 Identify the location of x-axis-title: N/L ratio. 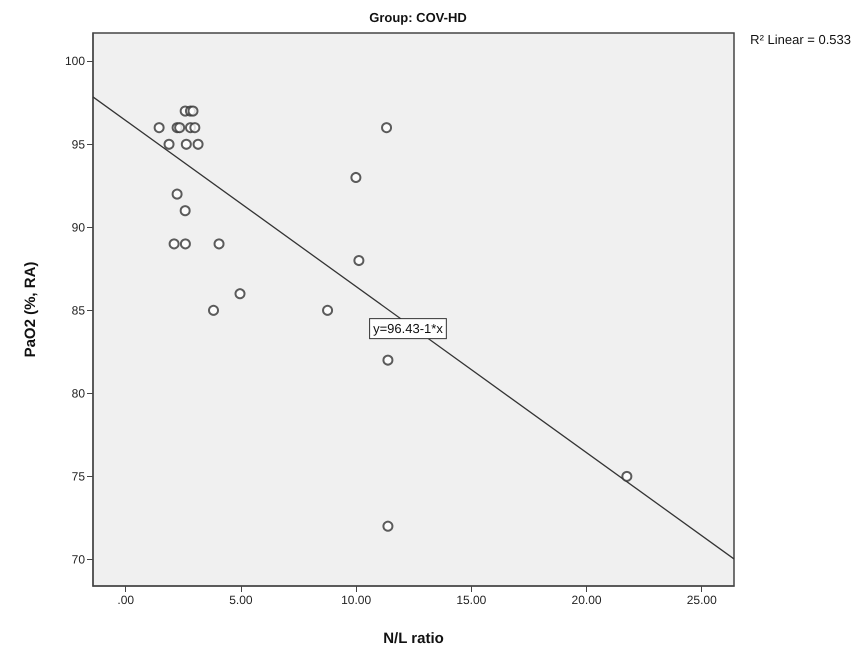
(413, 638).